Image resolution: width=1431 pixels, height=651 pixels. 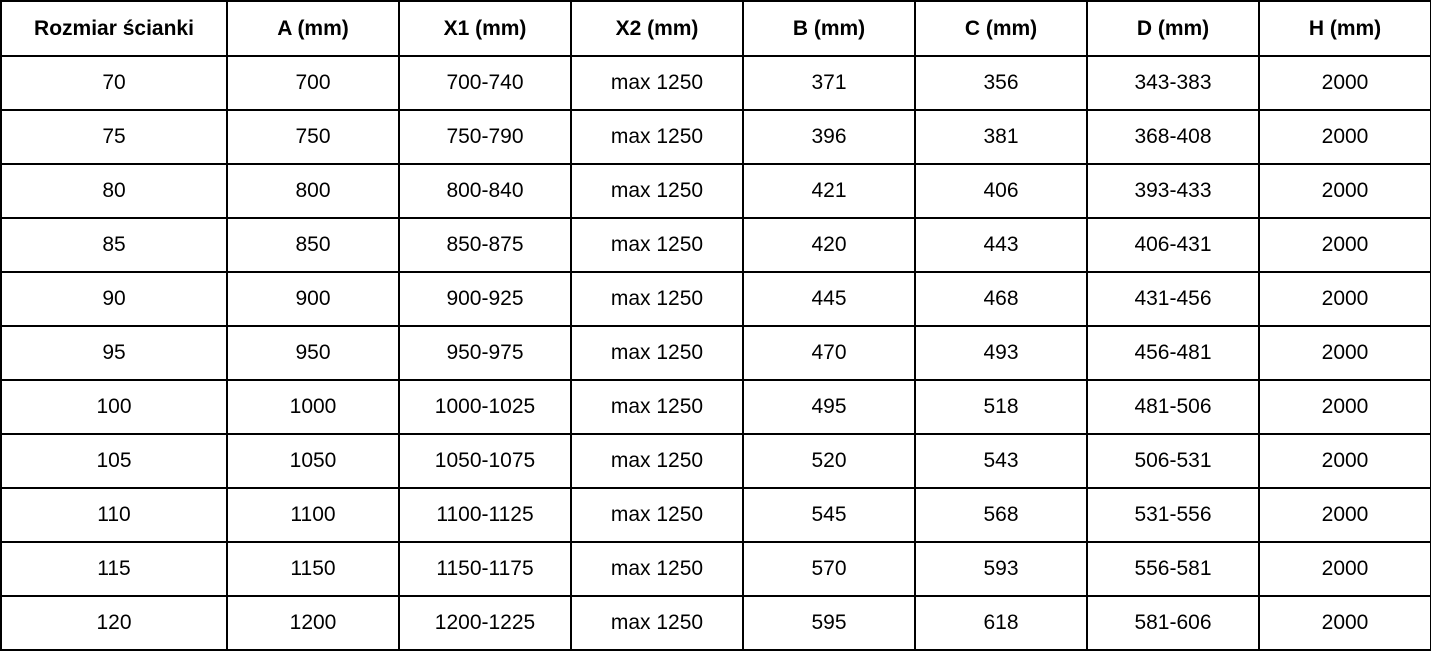 I want to click on column-header: C (mm), so click(x=1001, y=28).